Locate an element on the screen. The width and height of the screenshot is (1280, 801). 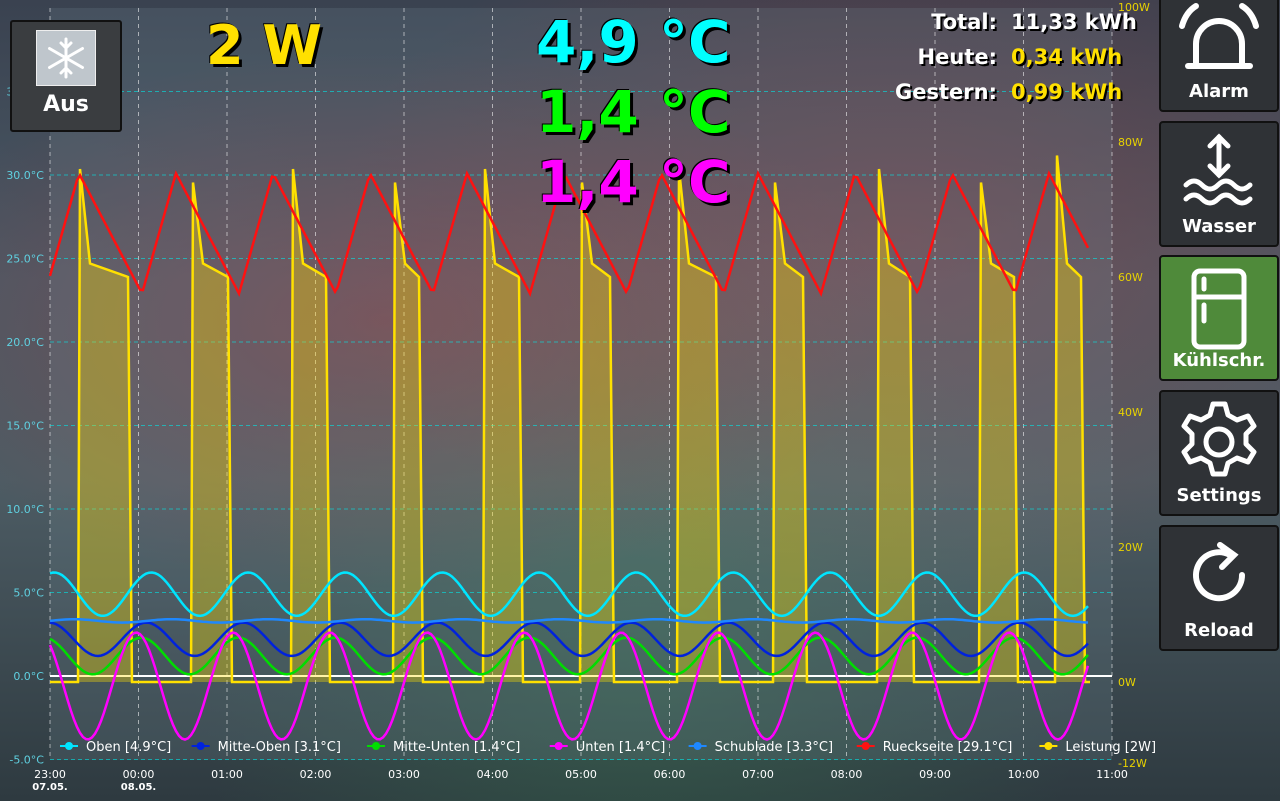
sidebar-item-kuehlschrank: Kühlschr. is located at coordinates (1219, 318).